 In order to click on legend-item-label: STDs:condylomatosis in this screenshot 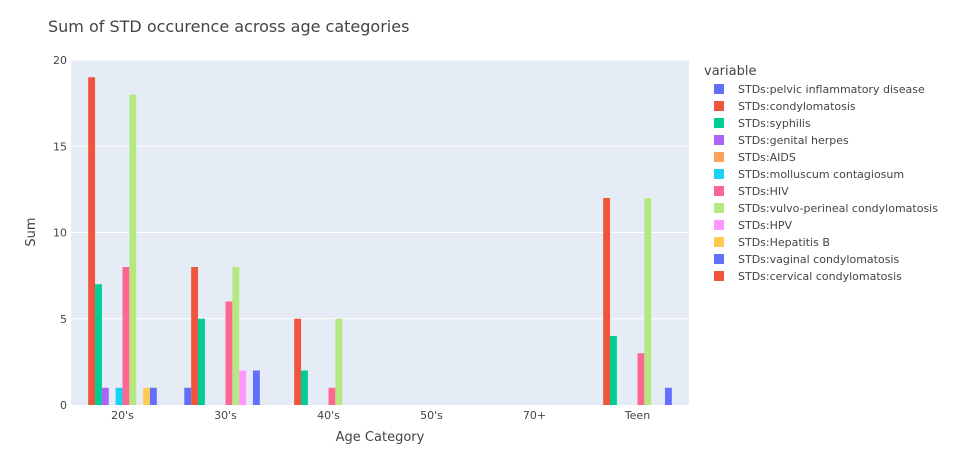, I will do `click(797, 106)`.